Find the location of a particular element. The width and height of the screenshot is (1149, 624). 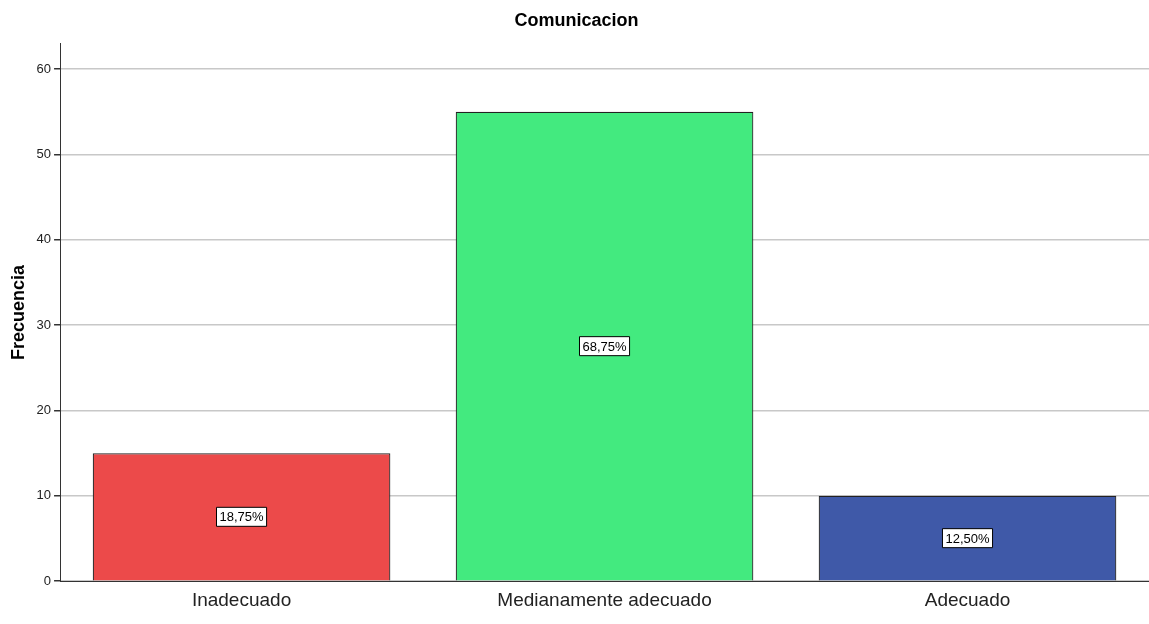

x-tick-label: Inadecuado is located at coordinates (241, 599).